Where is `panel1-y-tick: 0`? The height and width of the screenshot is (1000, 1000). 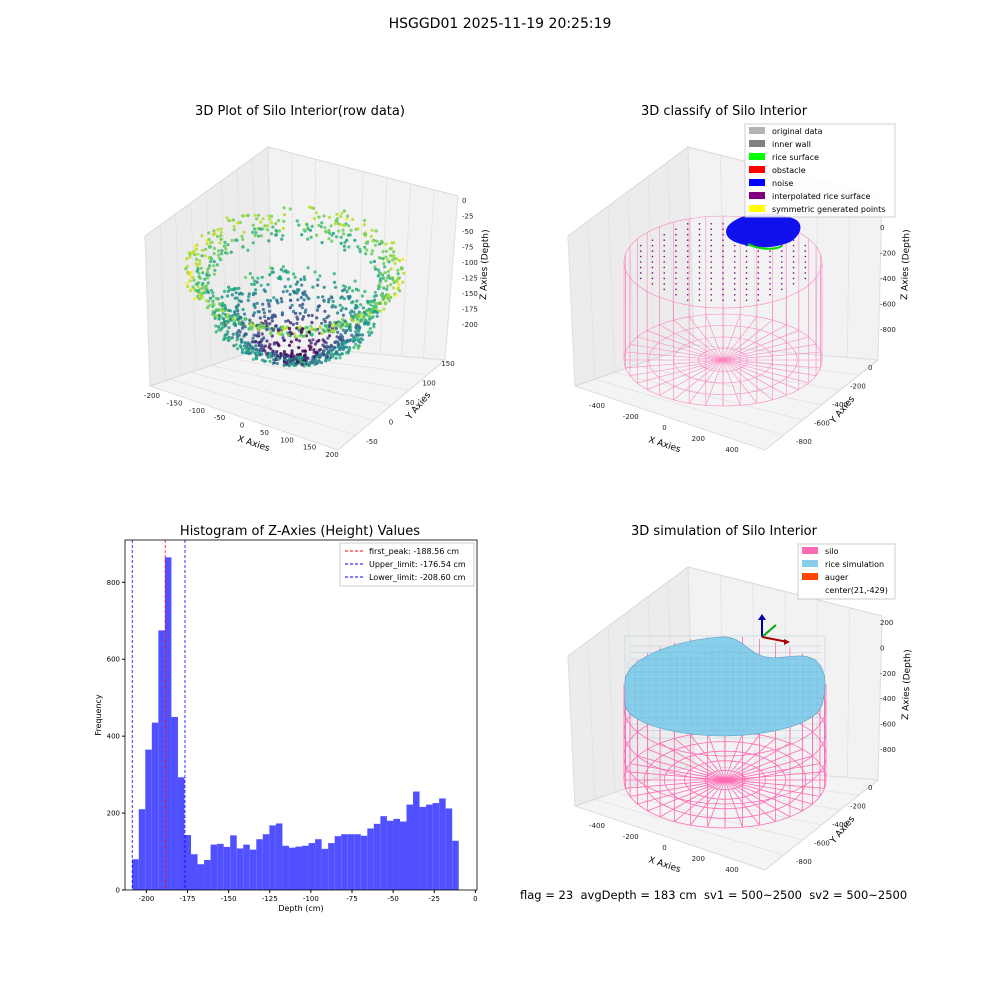
panel1-y-tick: 0 is located at coordinates (391, 423).